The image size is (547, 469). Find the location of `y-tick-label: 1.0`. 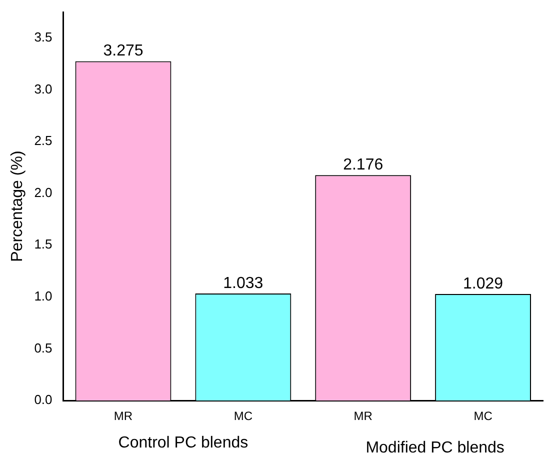

y-tick-label: 1.0 is located at coordinates (43, 296).